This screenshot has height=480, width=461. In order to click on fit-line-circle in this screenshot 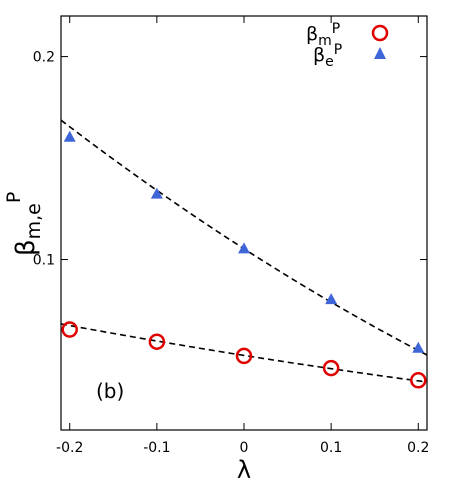, I will do `click(244, 353)`.